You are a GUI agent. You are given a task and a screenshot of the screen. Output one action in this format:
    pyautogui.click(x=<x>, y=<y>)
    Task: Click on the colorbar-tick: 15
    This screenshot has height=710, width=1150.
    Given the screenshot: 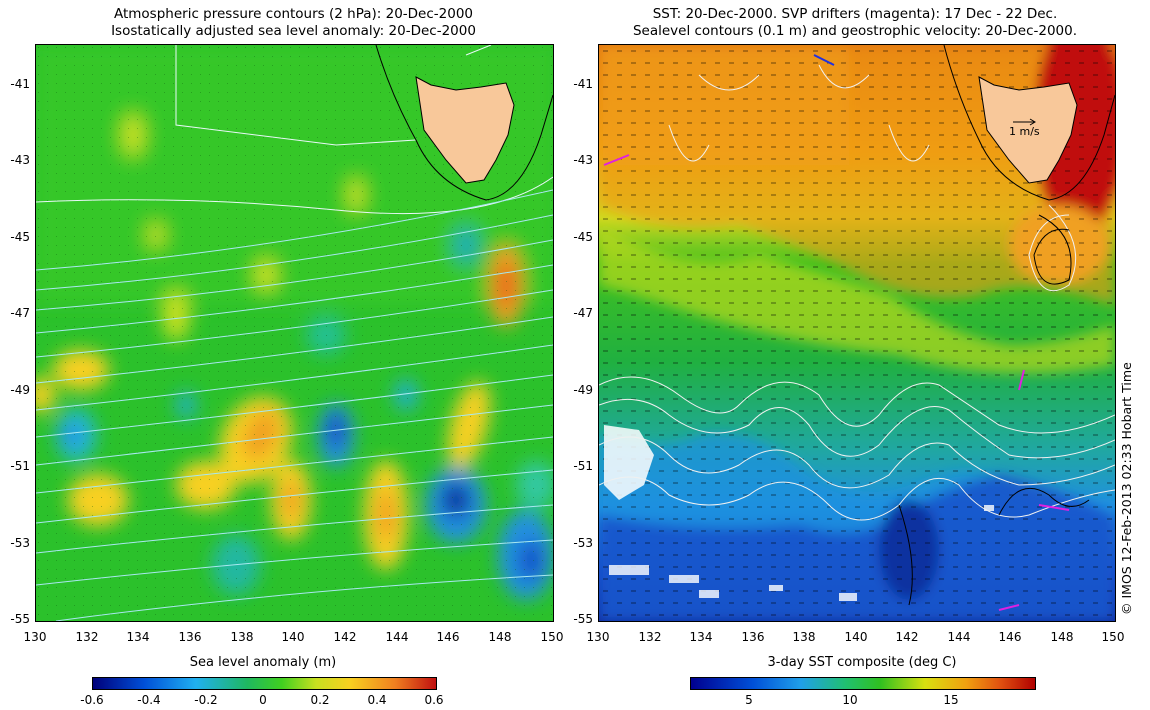 What is the action you would take?
    pyautogui.click(x=951, y=700)
    